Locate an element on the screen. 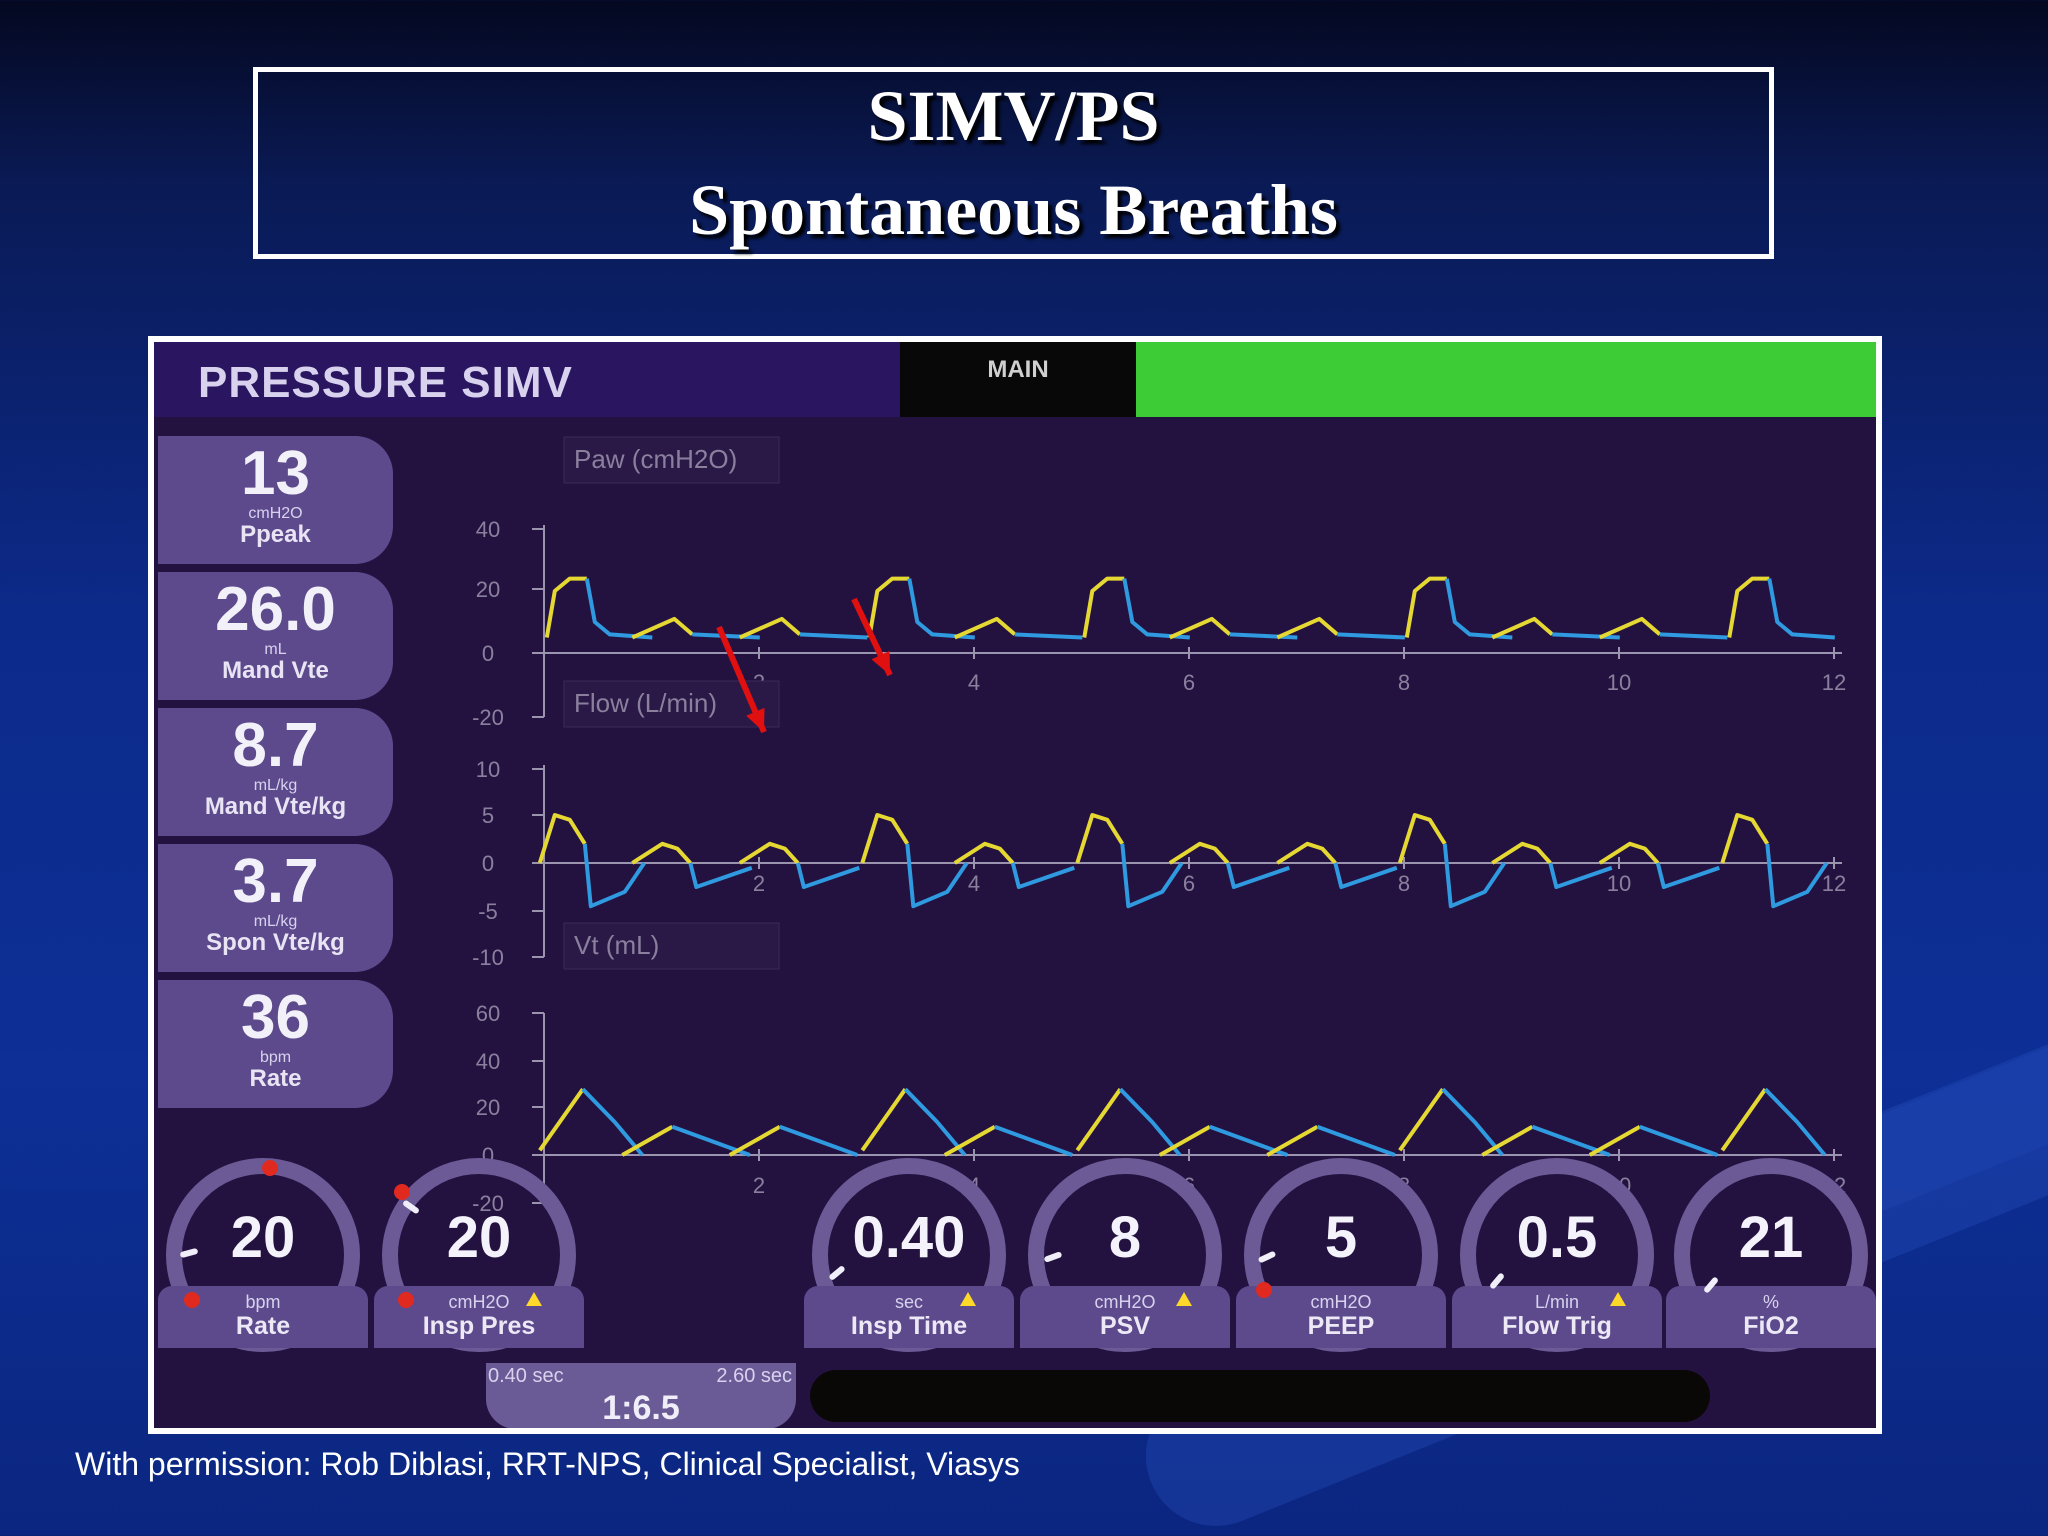  setting-label: Flow Trig is located at coordinates (1557, 1326).